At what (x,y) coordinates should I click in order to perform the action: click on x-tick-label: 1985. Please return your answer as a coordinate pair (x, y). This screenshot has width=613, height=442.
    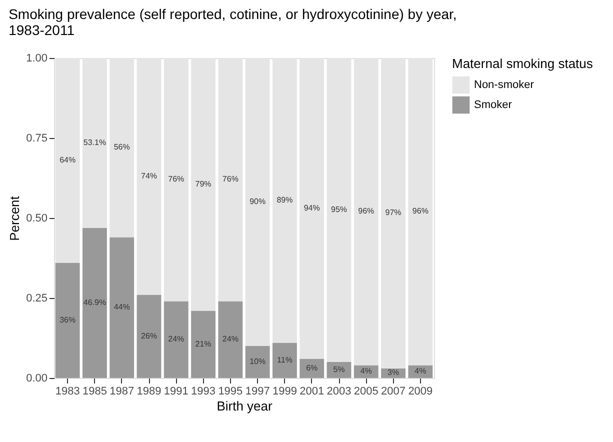
    Looking at the image, I should click on (94, 392).